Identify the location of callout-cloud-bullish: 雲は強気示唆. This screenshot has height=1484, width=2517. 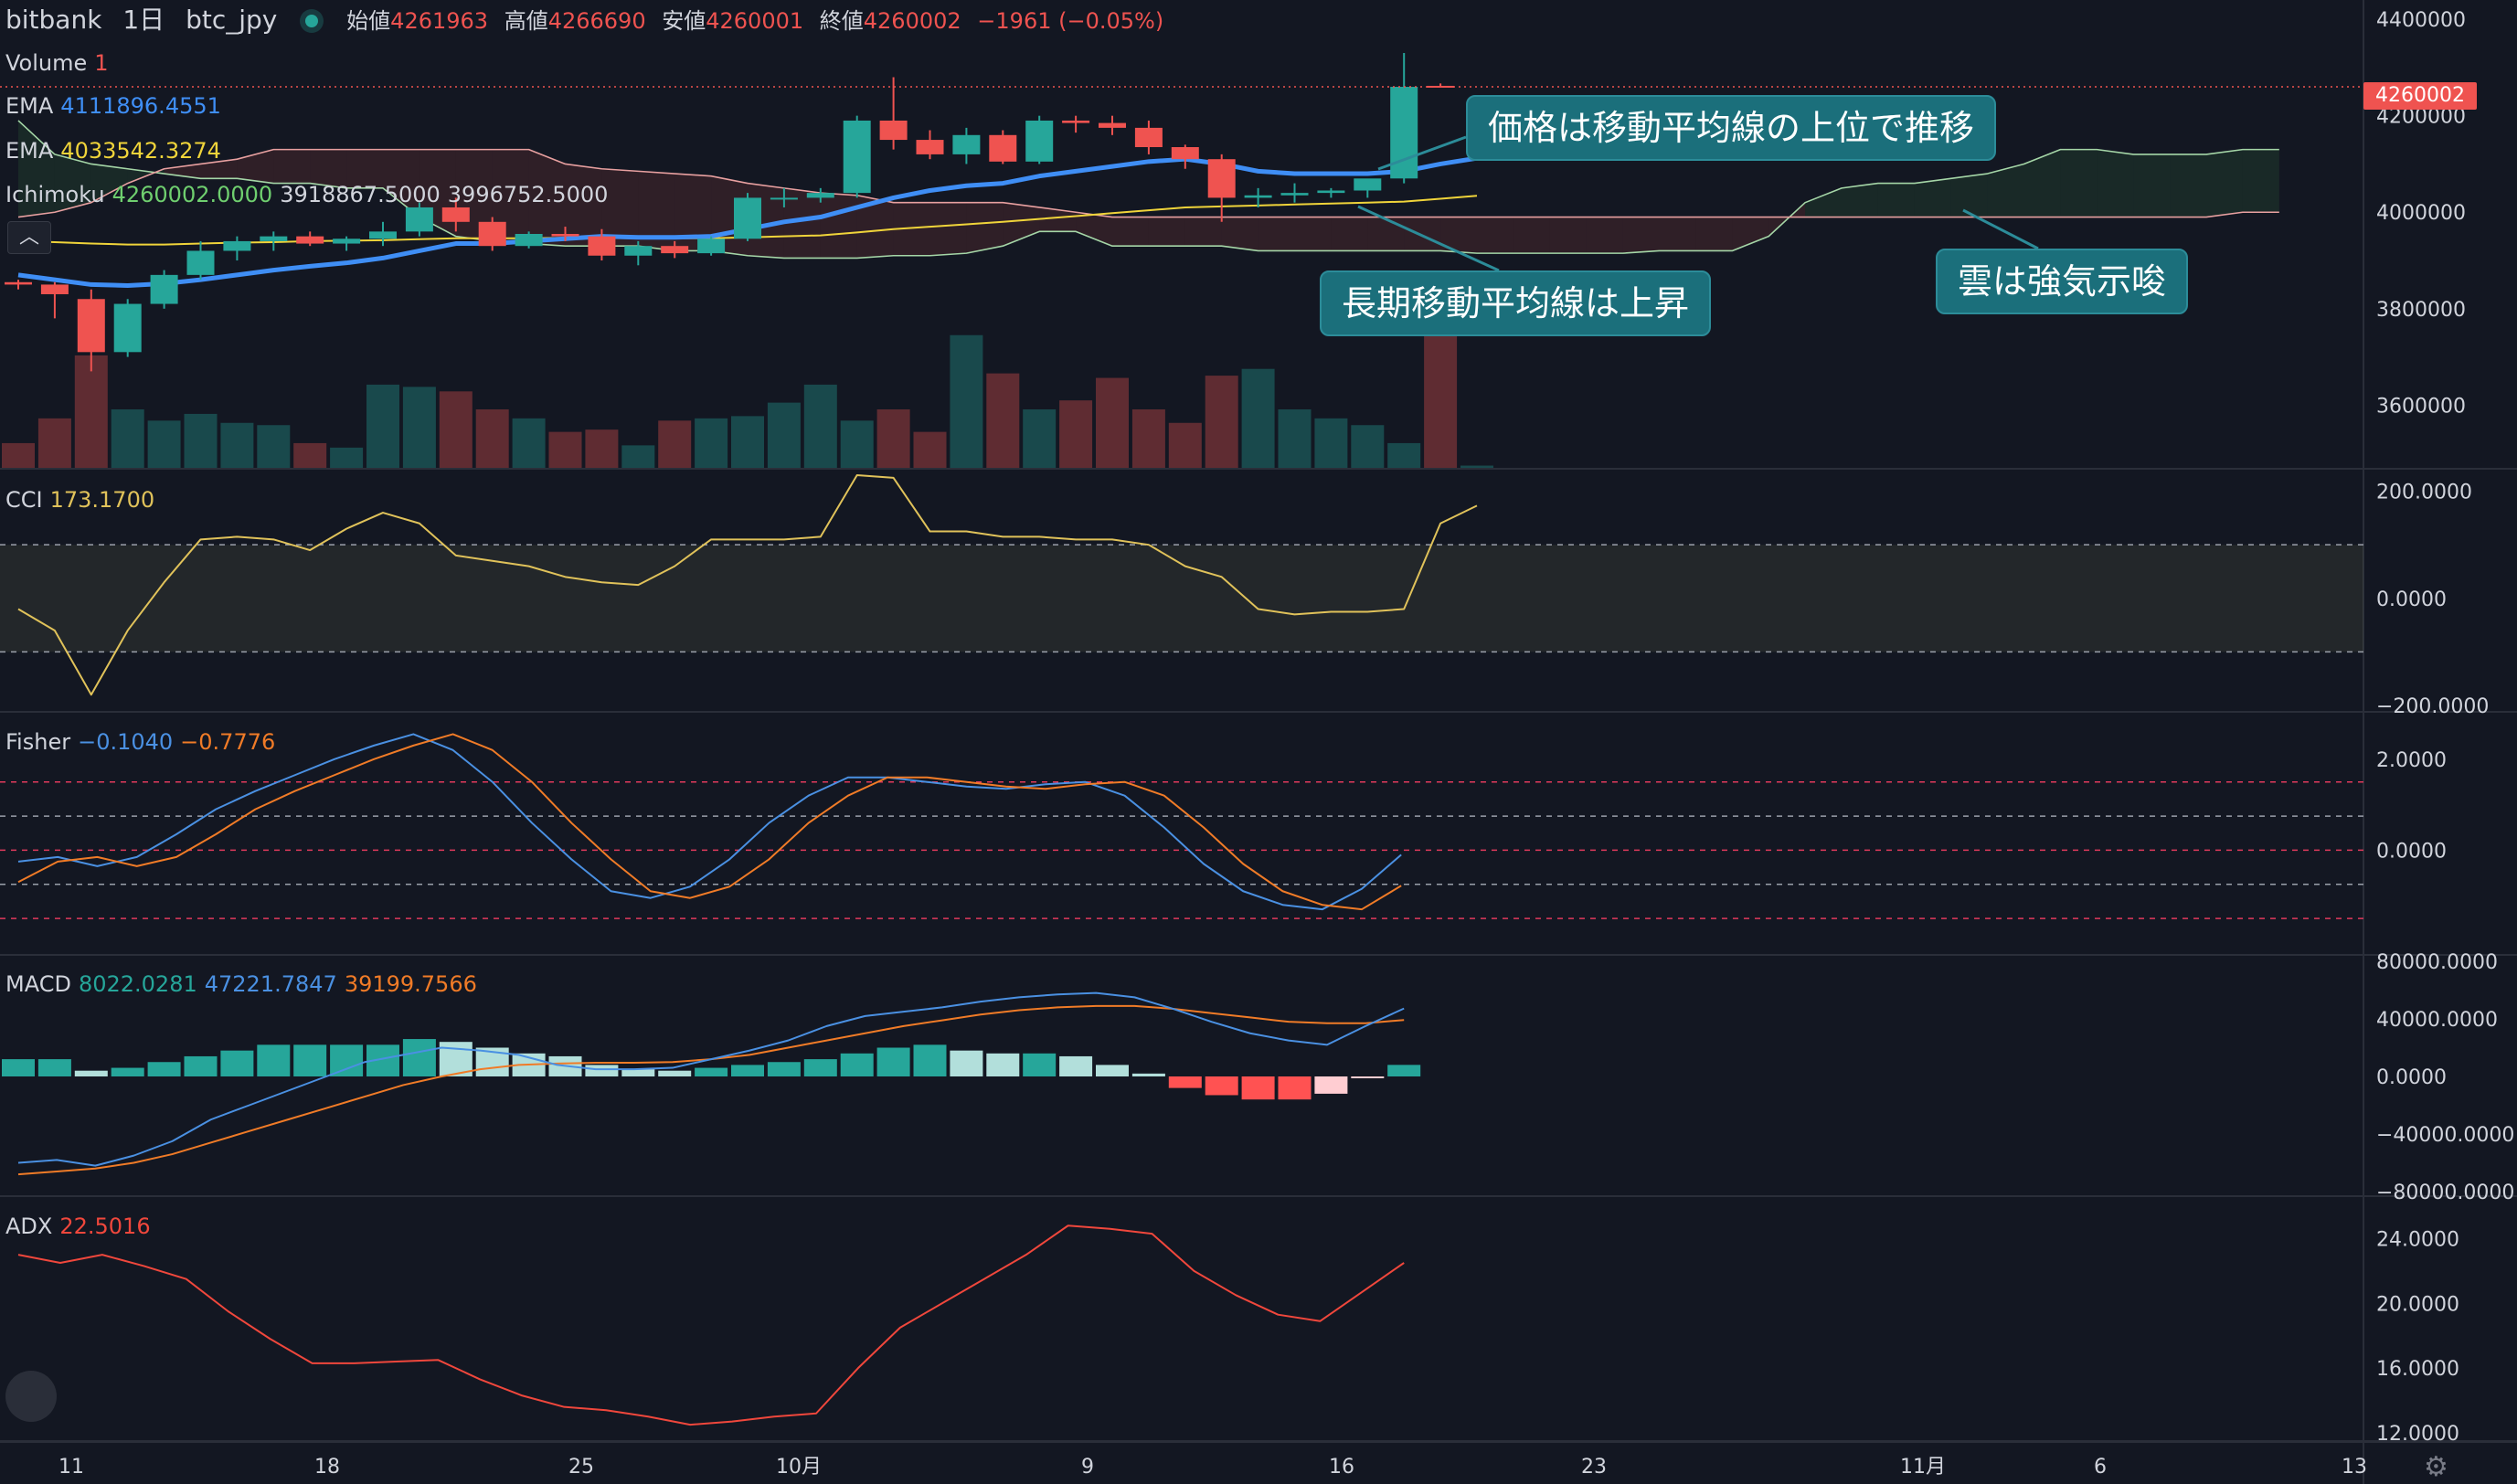
(2063, 282).